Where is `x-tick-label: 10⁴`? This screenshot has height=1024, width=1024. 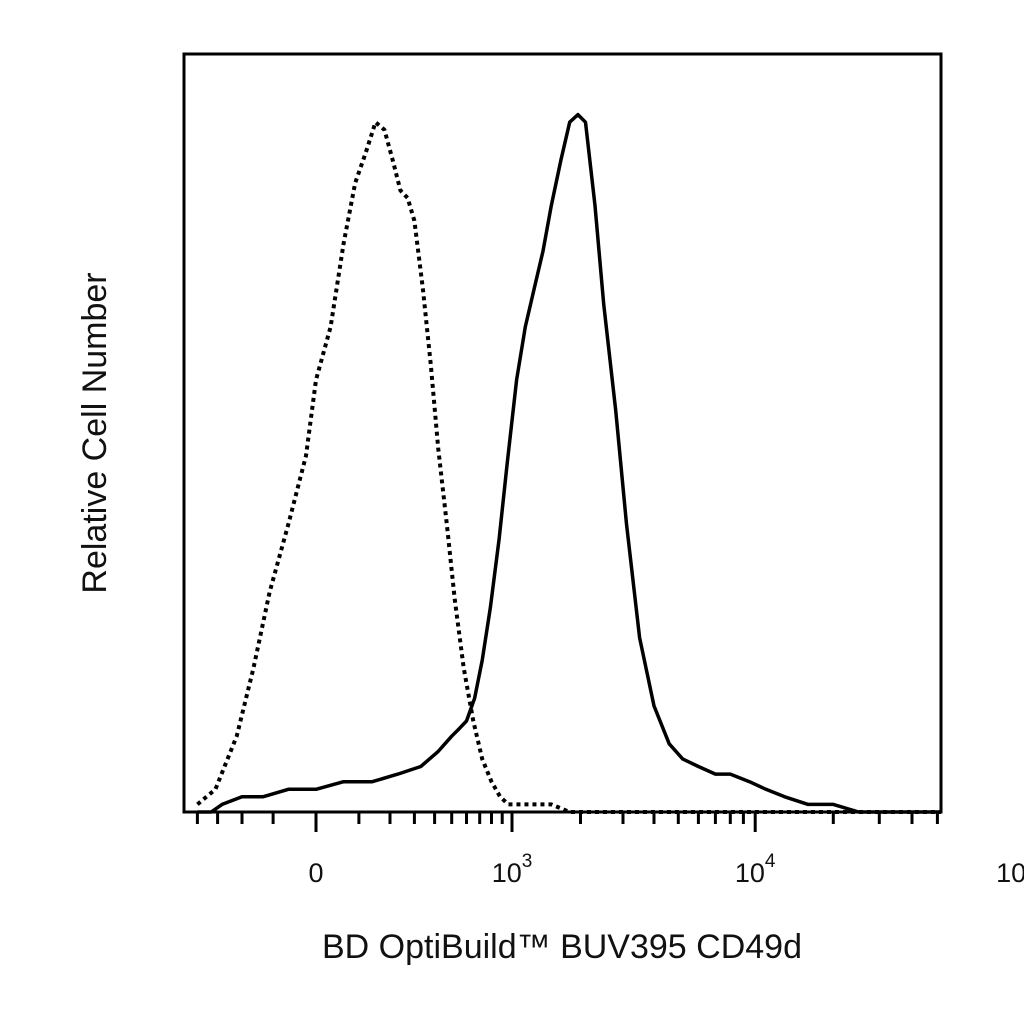
x-tick-label: 10⁴ is located at coordinates (755, 869).